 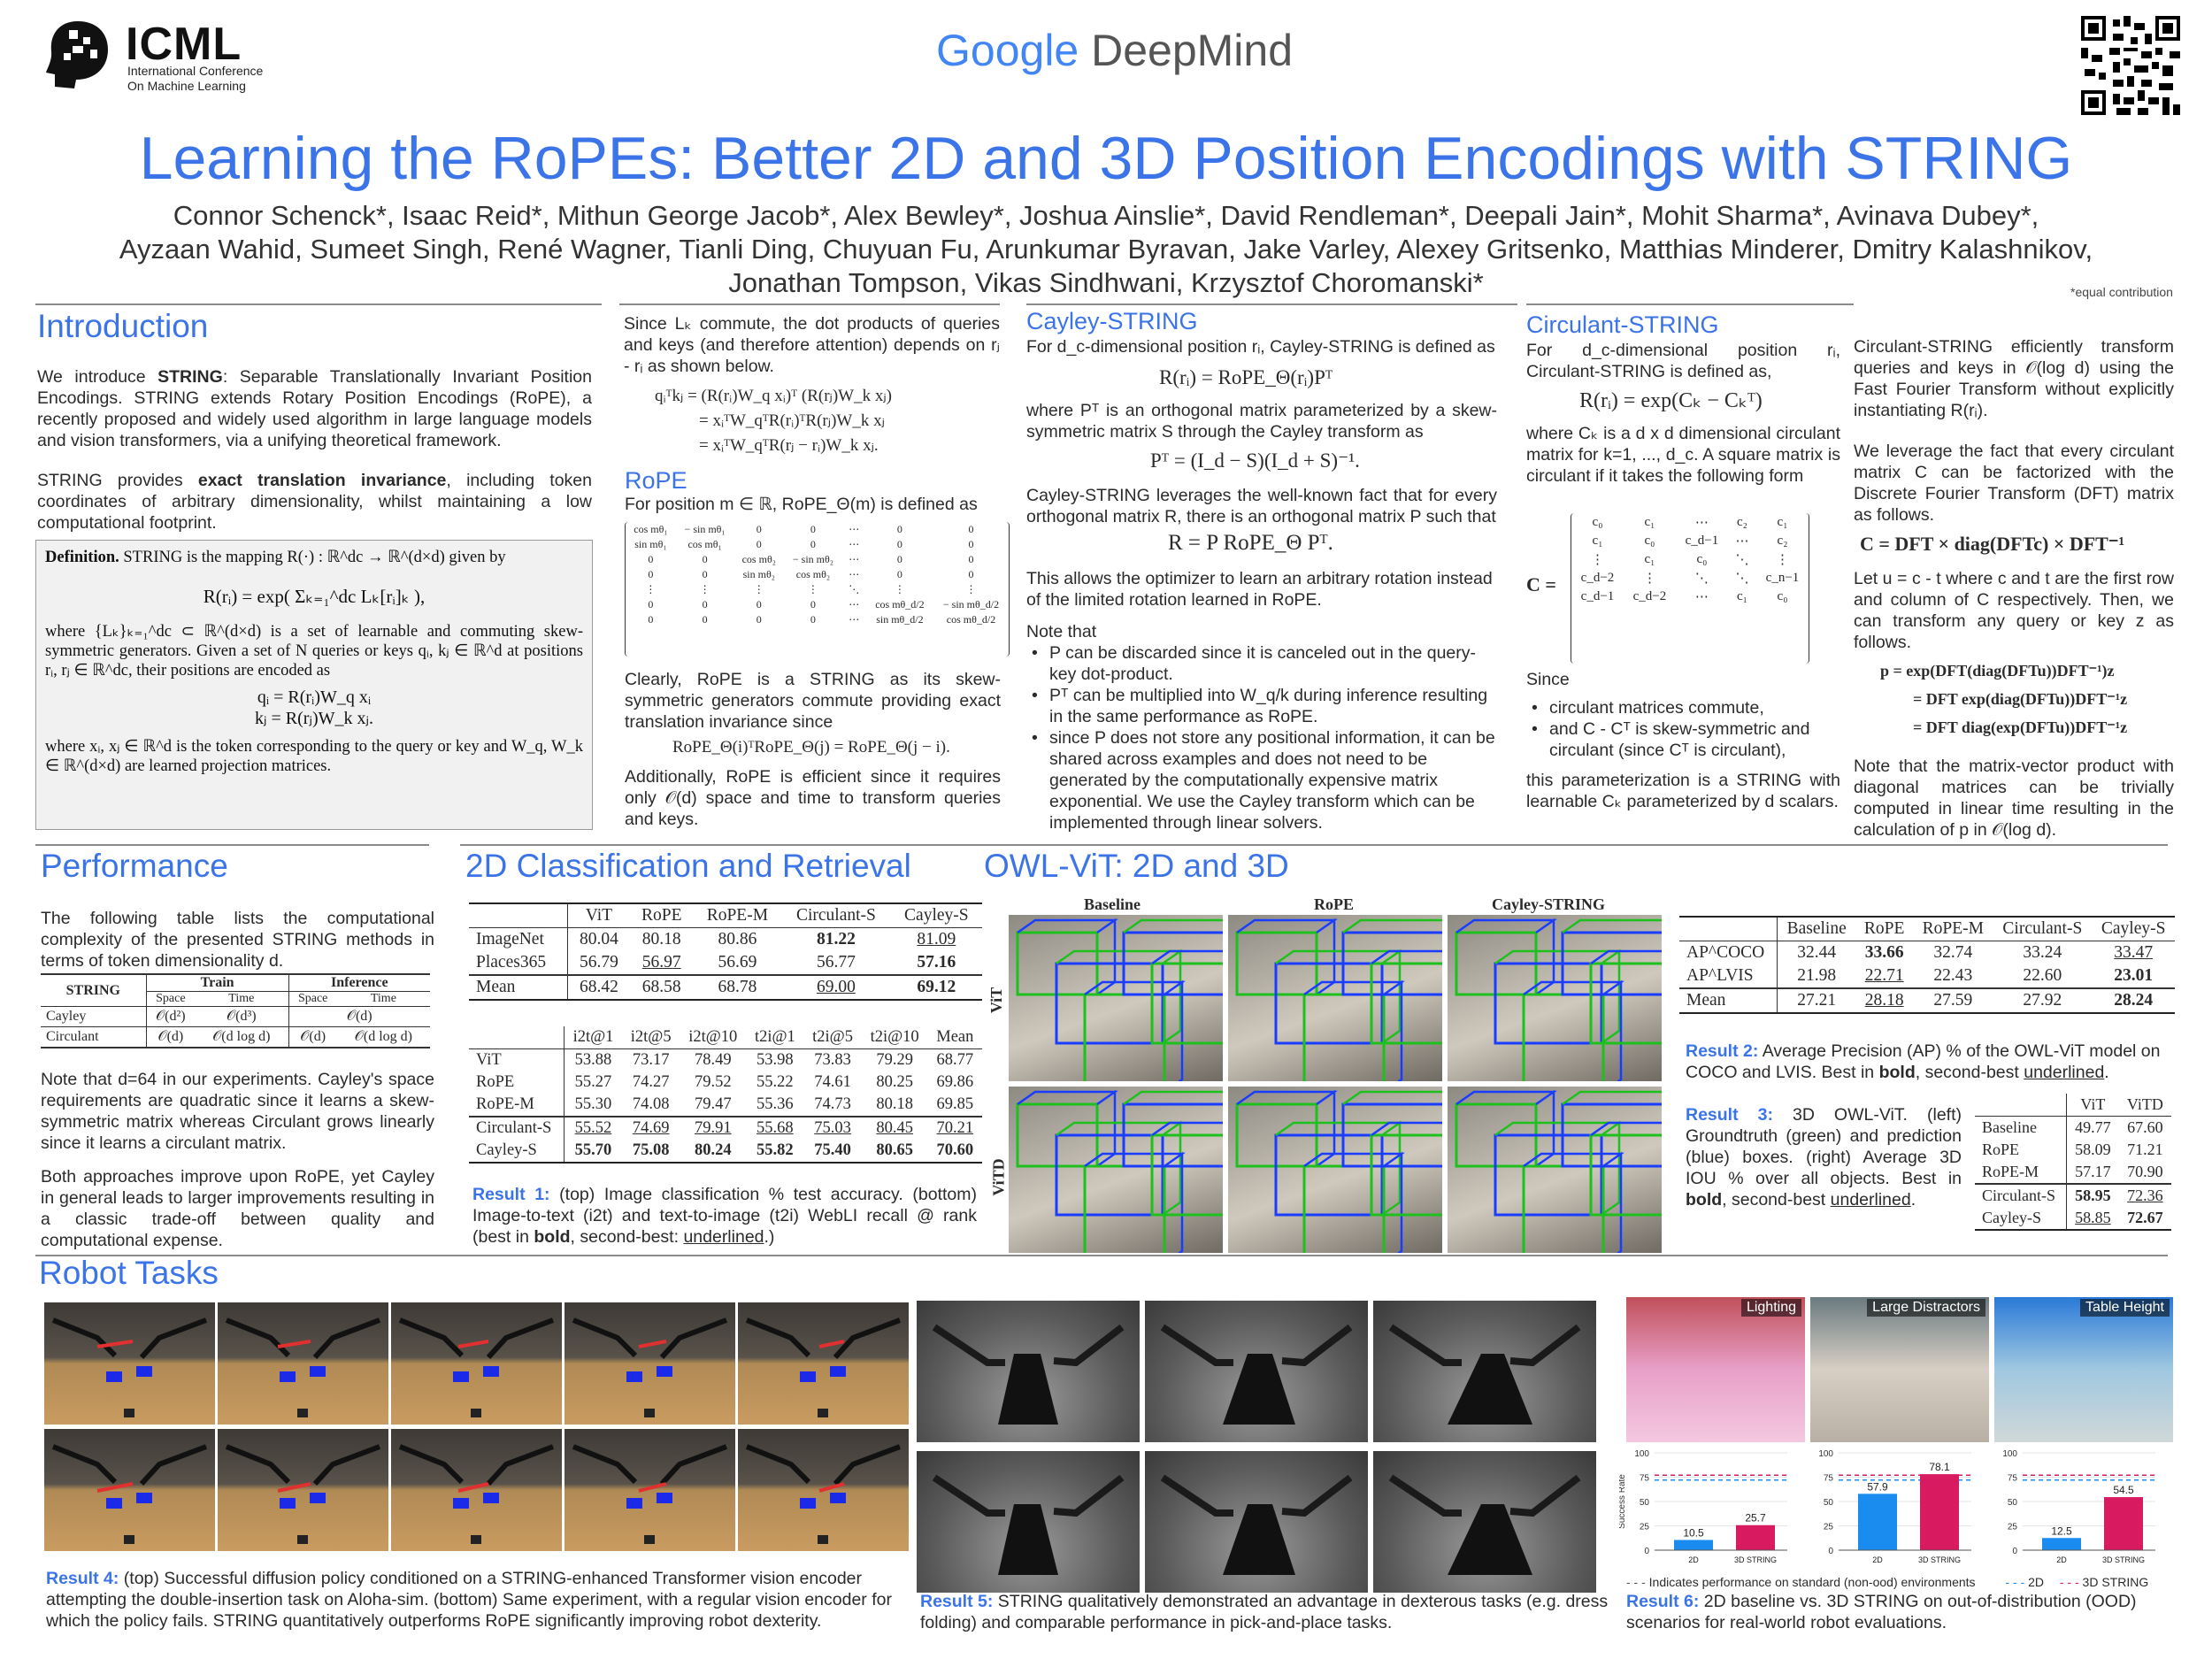 What do you see at coordinates (1645, 1528) in the screenshot?
I see `chart-tick-label: 25` at bounding box center [1645, 1528].